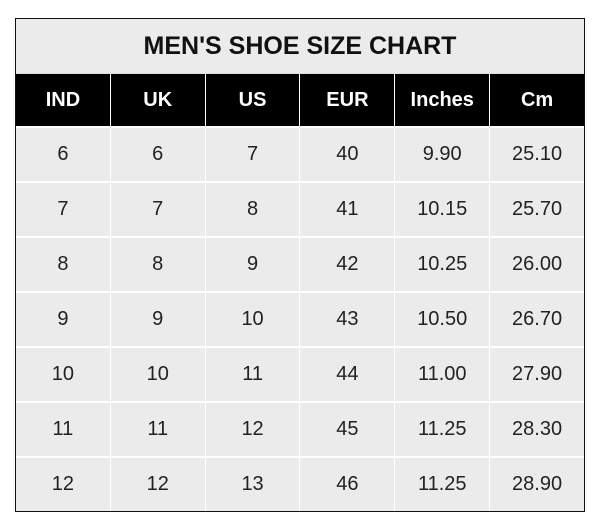 Image resolution: width=605 pixels, height=521 pixels. Describe the element at coordinates (348, 154) in the screenshot. I see `table-cell: 40` at that location.